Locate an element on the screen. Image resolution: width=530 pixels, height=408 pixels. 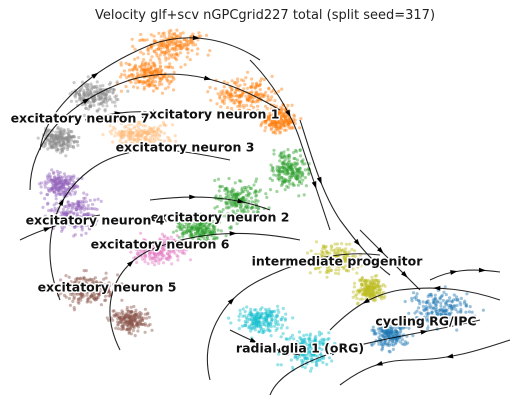
velocity-arrowhead is located at coordinates (95, 75).